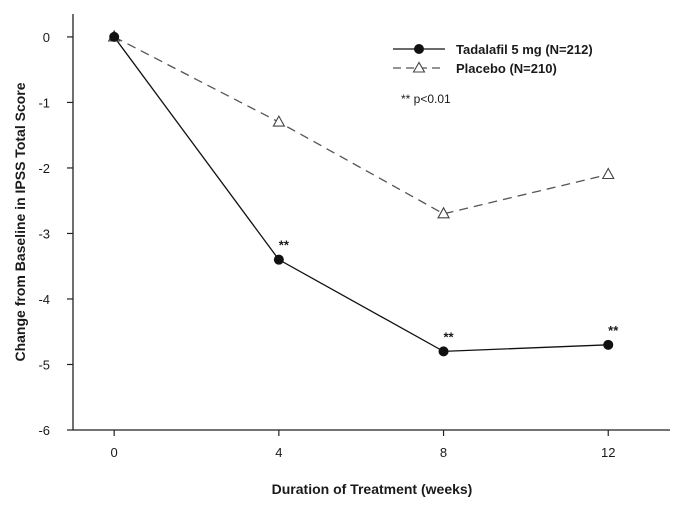 This screenshot has height=506, width=678. Describe the element at coordinates (44, 233) in the screenshot. I see `y-tick-label: -3` at that location.